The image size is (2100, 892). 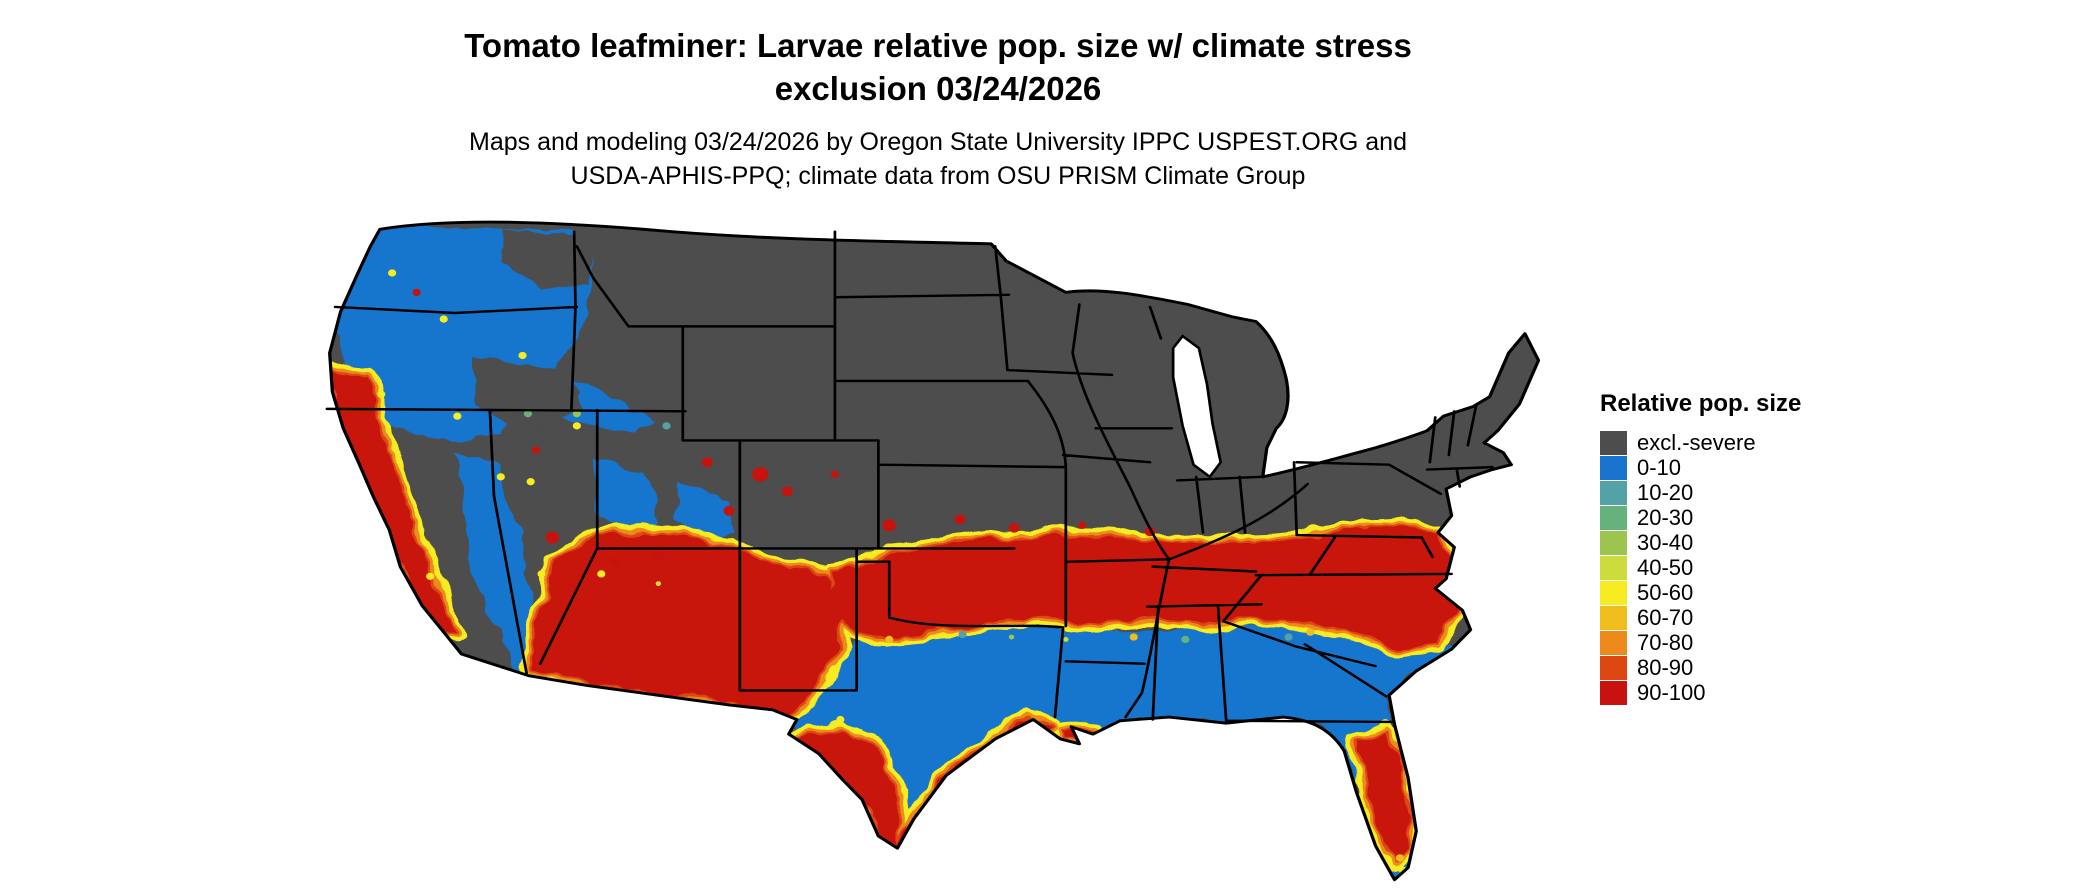 What do you see at coordinates (1700, 592) in the screenshot?
I see `legend-item-50-60: 50-60` at bounding box center [1700, 592].